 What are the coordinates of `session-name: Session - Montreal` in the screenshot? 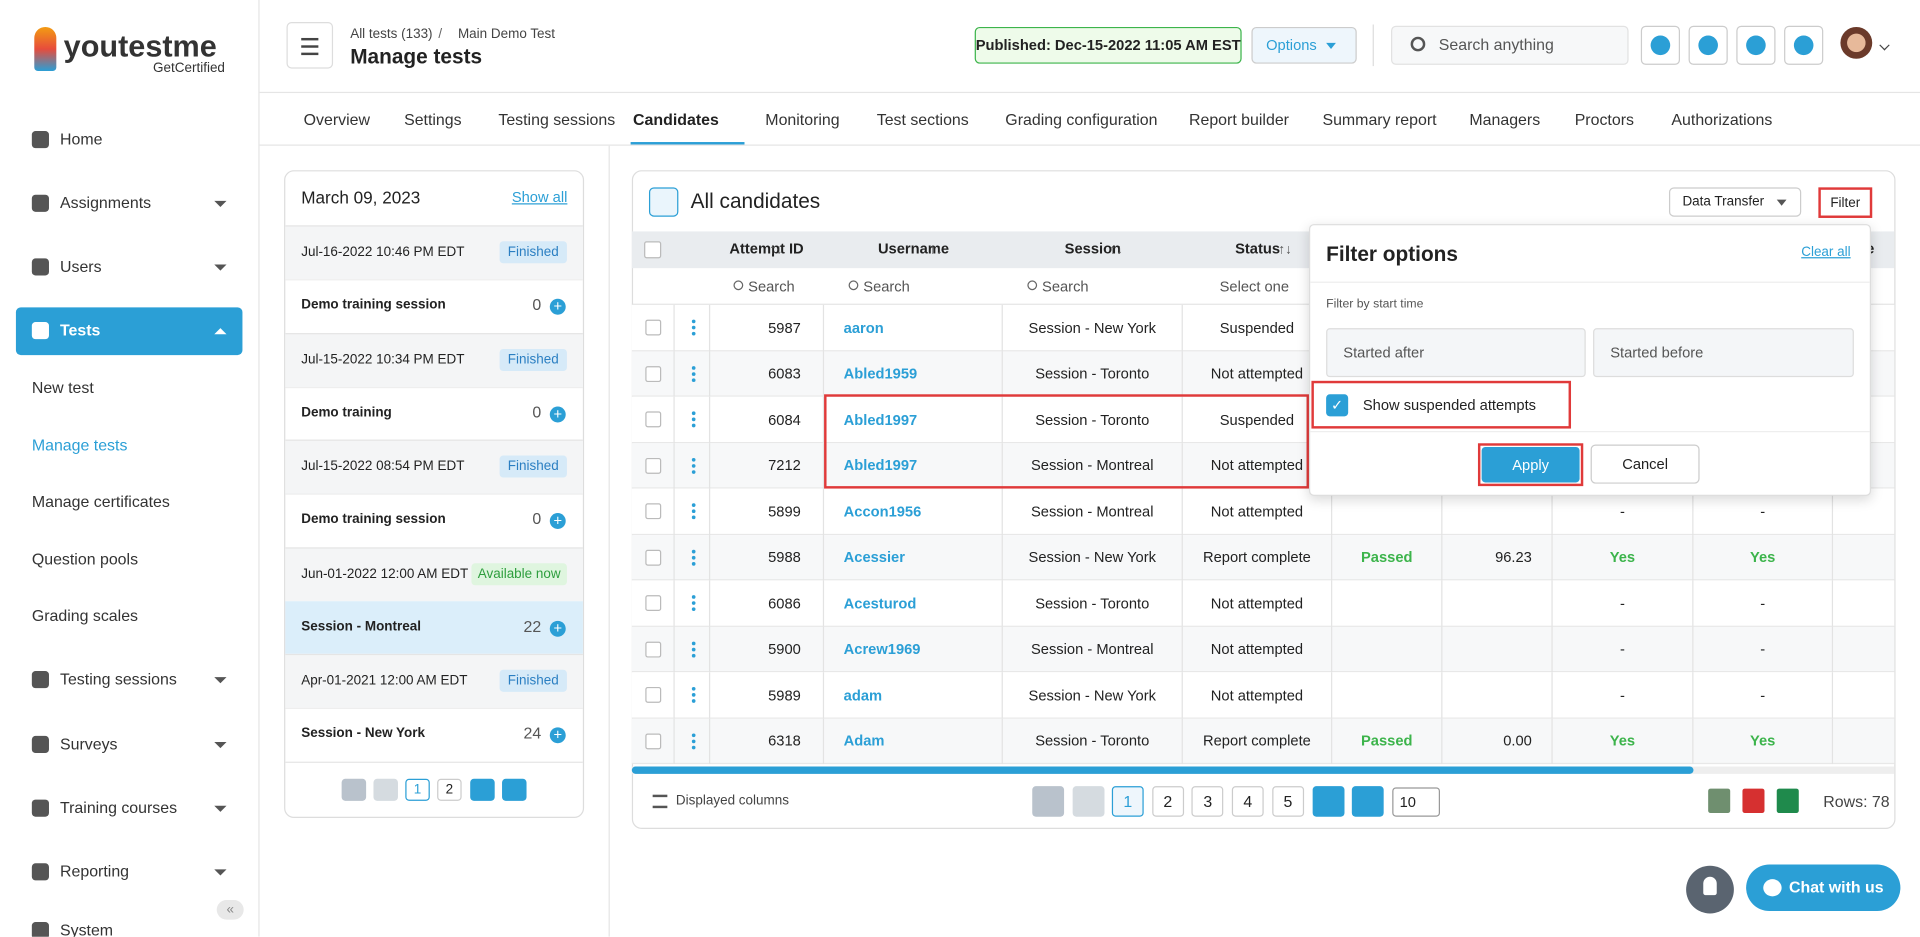 It's located at (361, 626).